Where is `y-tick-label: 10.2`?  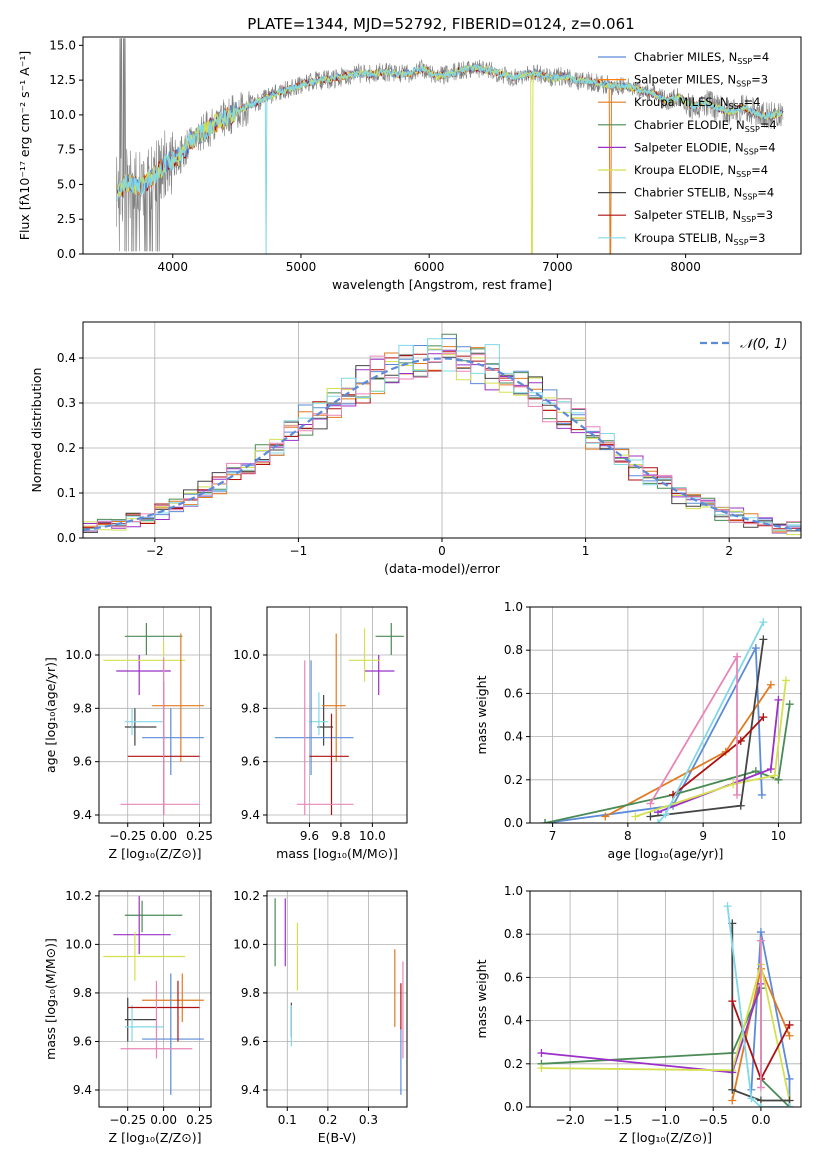
y-tick-label: 10.2 is located at coordinates (78, 896).